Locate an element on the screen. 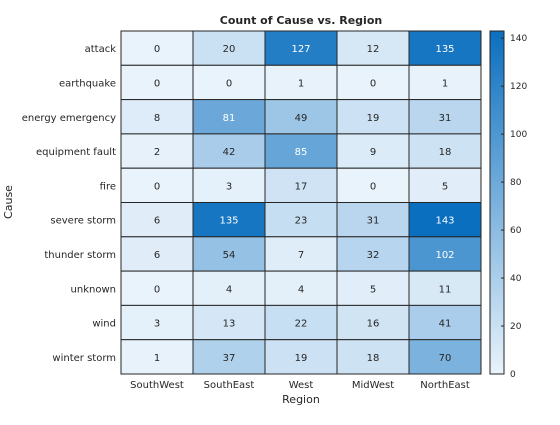 Image resolution: width=560 pixels, height=425 pixels. cell-value-label: 22 is located at coordinates (301, 324).